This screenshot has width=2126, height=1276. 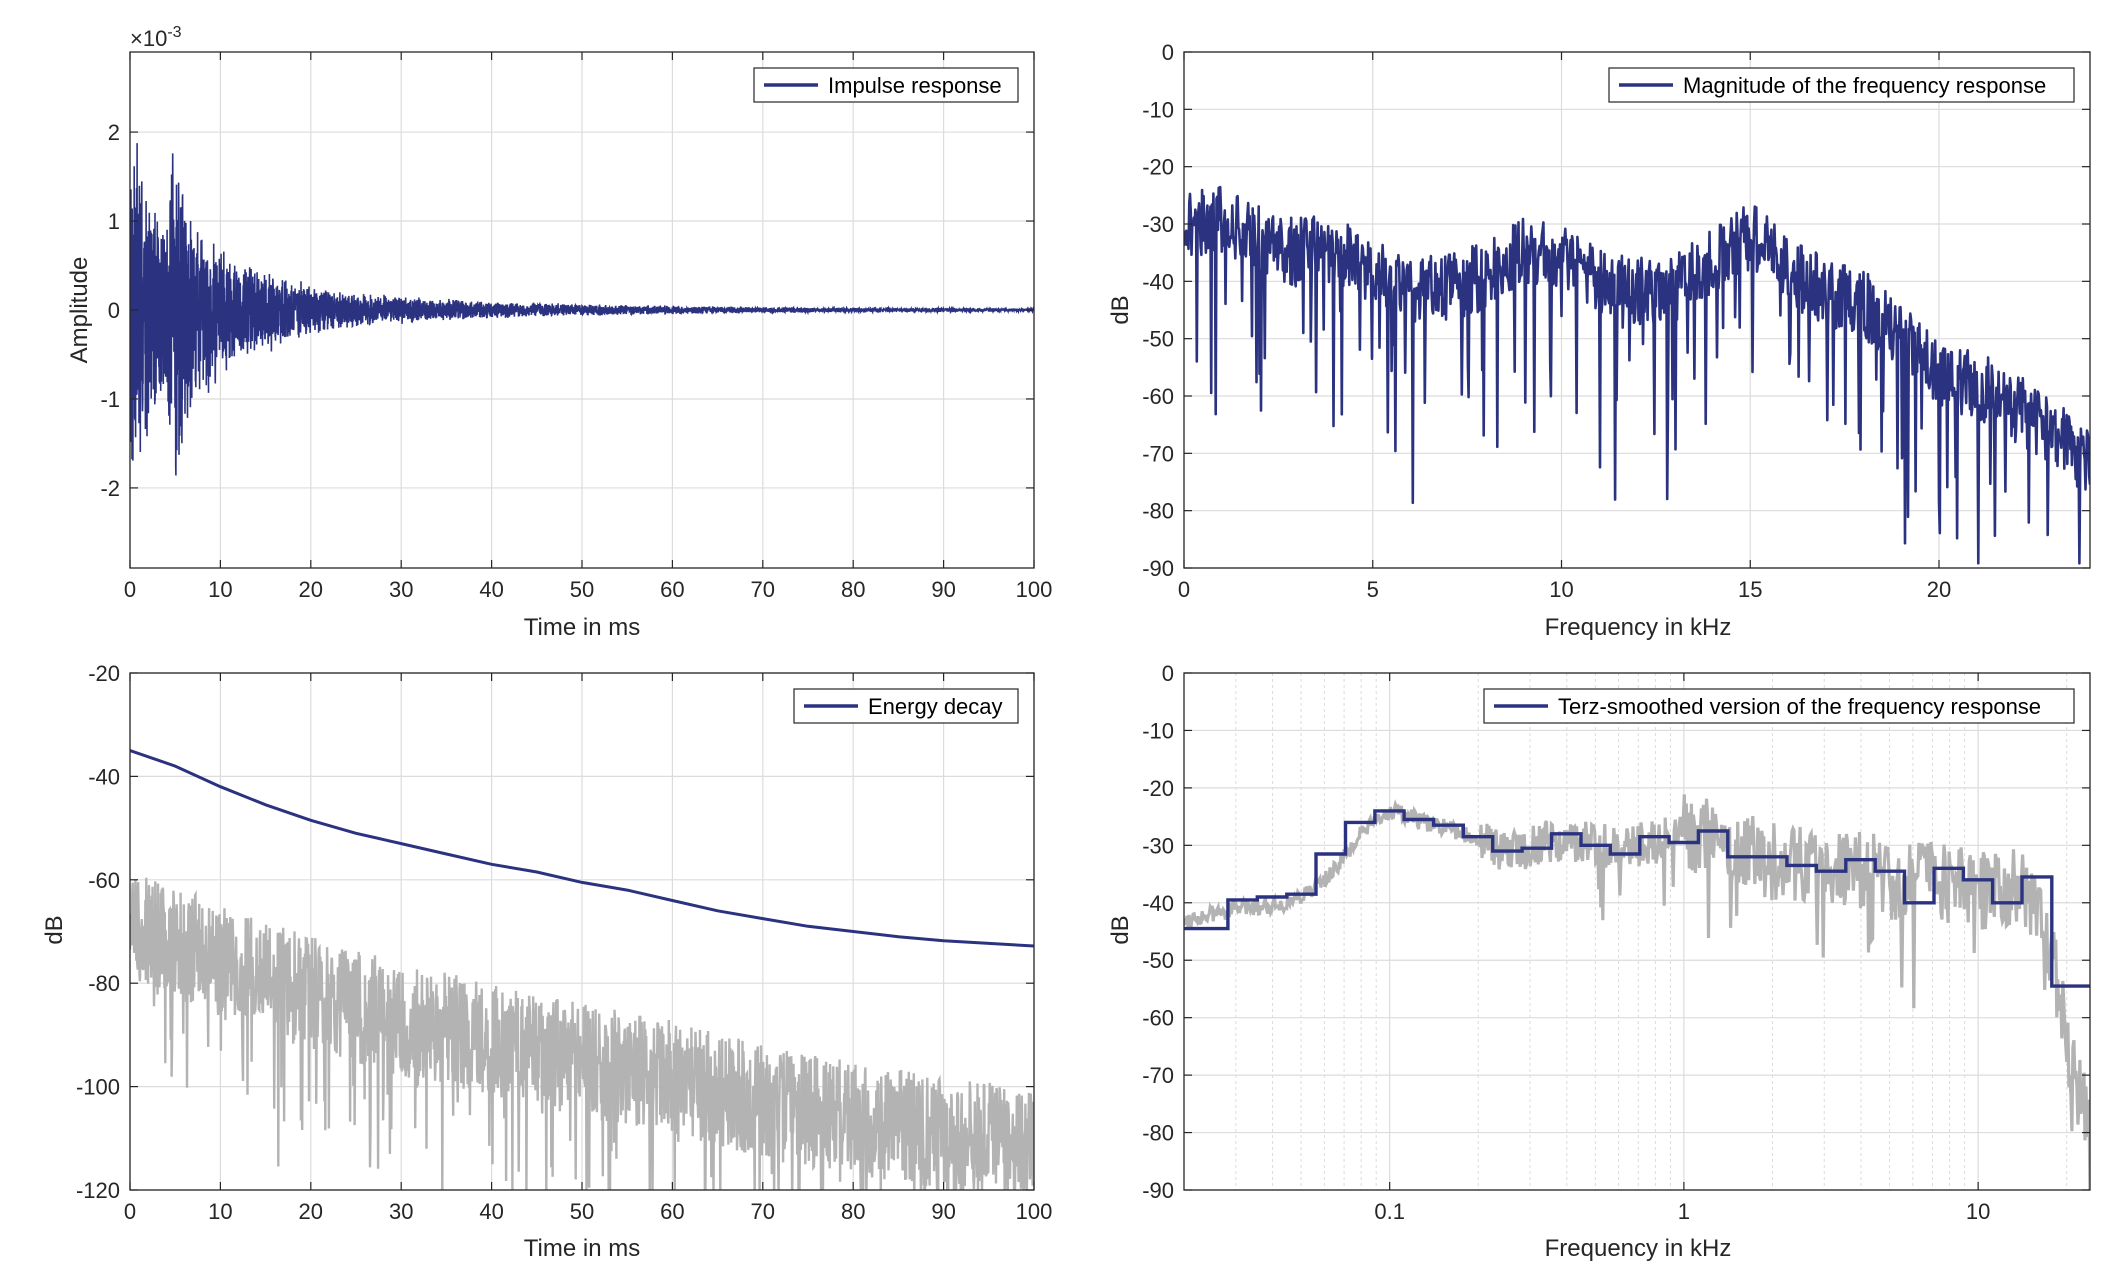 What do you see at coordinates (582, 1033) in the screenshot?
I see `energy-trace-gray` at bounding box center [582, 1033].